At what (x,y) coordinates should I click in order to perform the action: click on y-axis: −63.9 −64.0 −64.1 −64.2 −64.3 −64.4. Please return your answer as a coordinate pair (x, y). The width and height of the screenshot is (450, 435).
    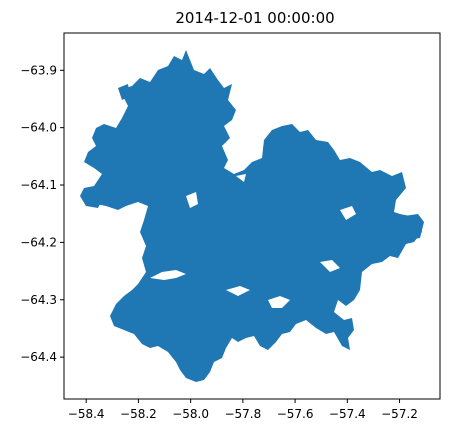
    Looking at the image, I should click on (42, 213).